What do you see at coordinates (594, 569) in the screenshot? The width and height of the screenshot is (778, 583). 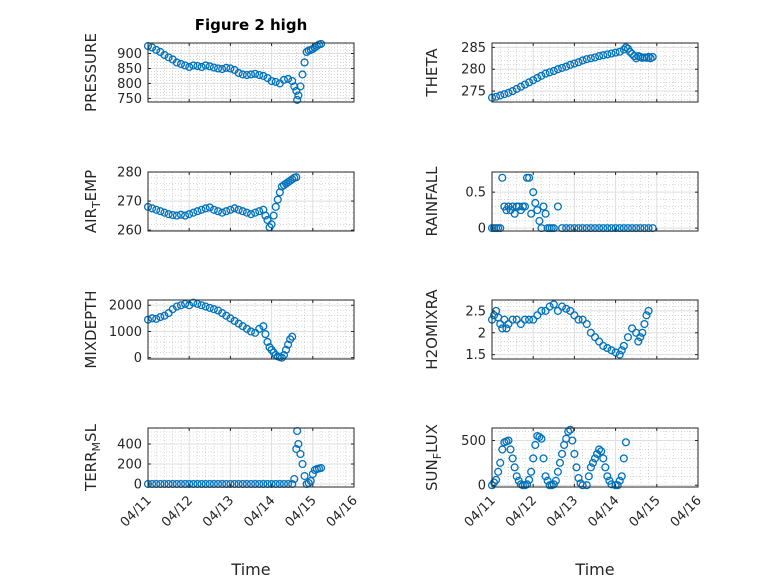 I see `x-axis-label-right: Time` at bounding box center [594, 569].